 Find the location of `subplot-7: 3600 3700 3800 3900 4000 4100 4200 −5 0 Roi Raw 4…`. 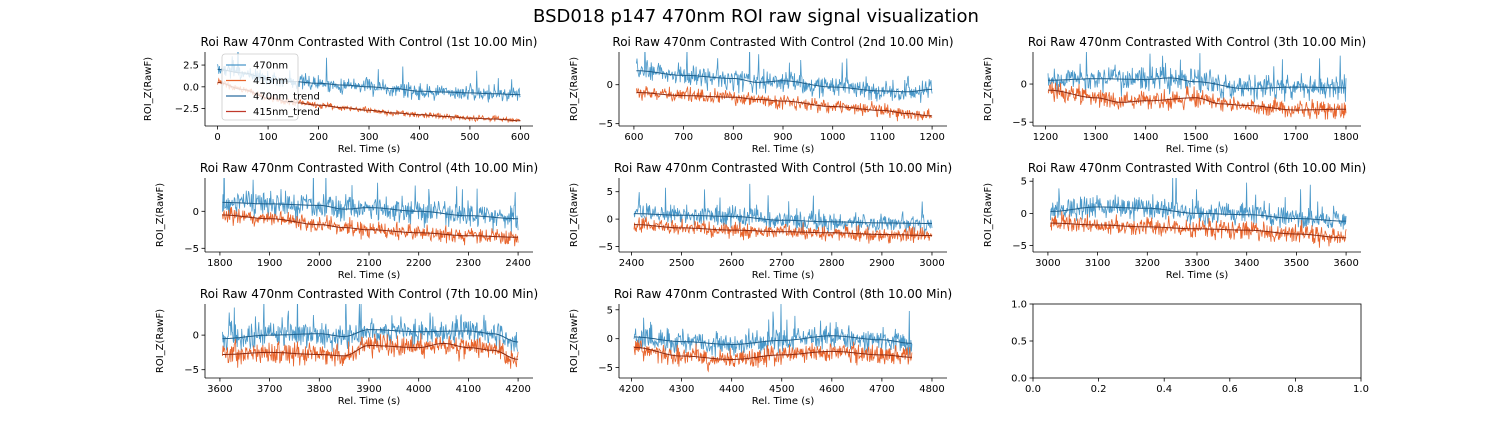

subplot-7: 3600 3700 3800 3900 4000 4100 4200 −5 0 Roi Raw 4… is located at coordinates (346, 347).